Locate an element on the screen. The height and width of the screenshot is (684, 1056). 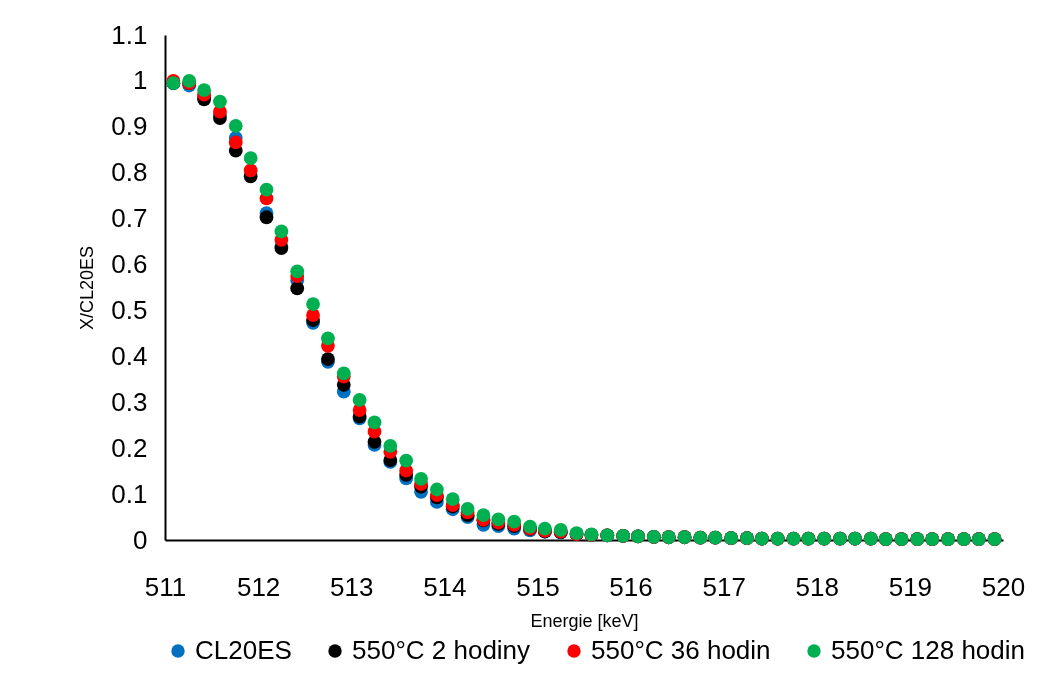
y-tick-label: 1 is located at coordinates (140, 80).